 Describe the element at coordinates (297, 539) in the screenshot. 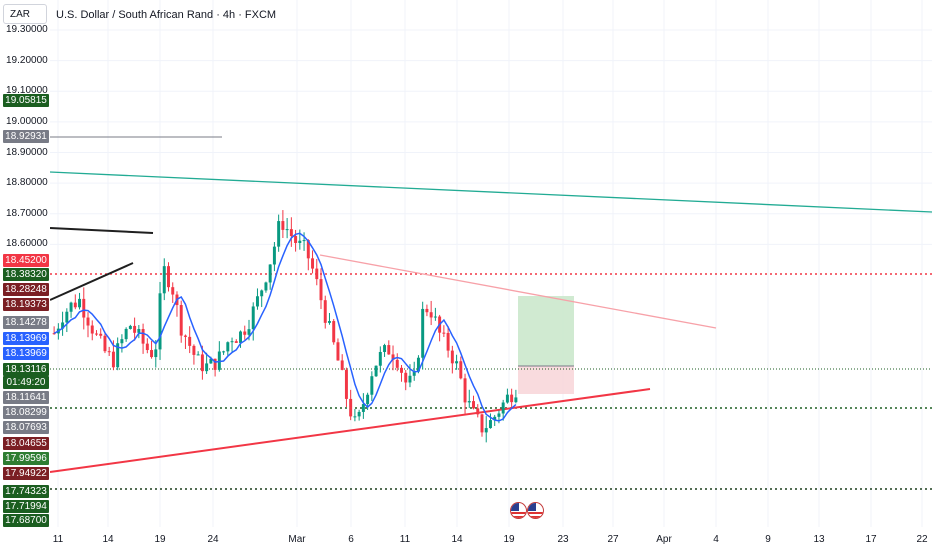

I see `time-tick: Mar` at that location.